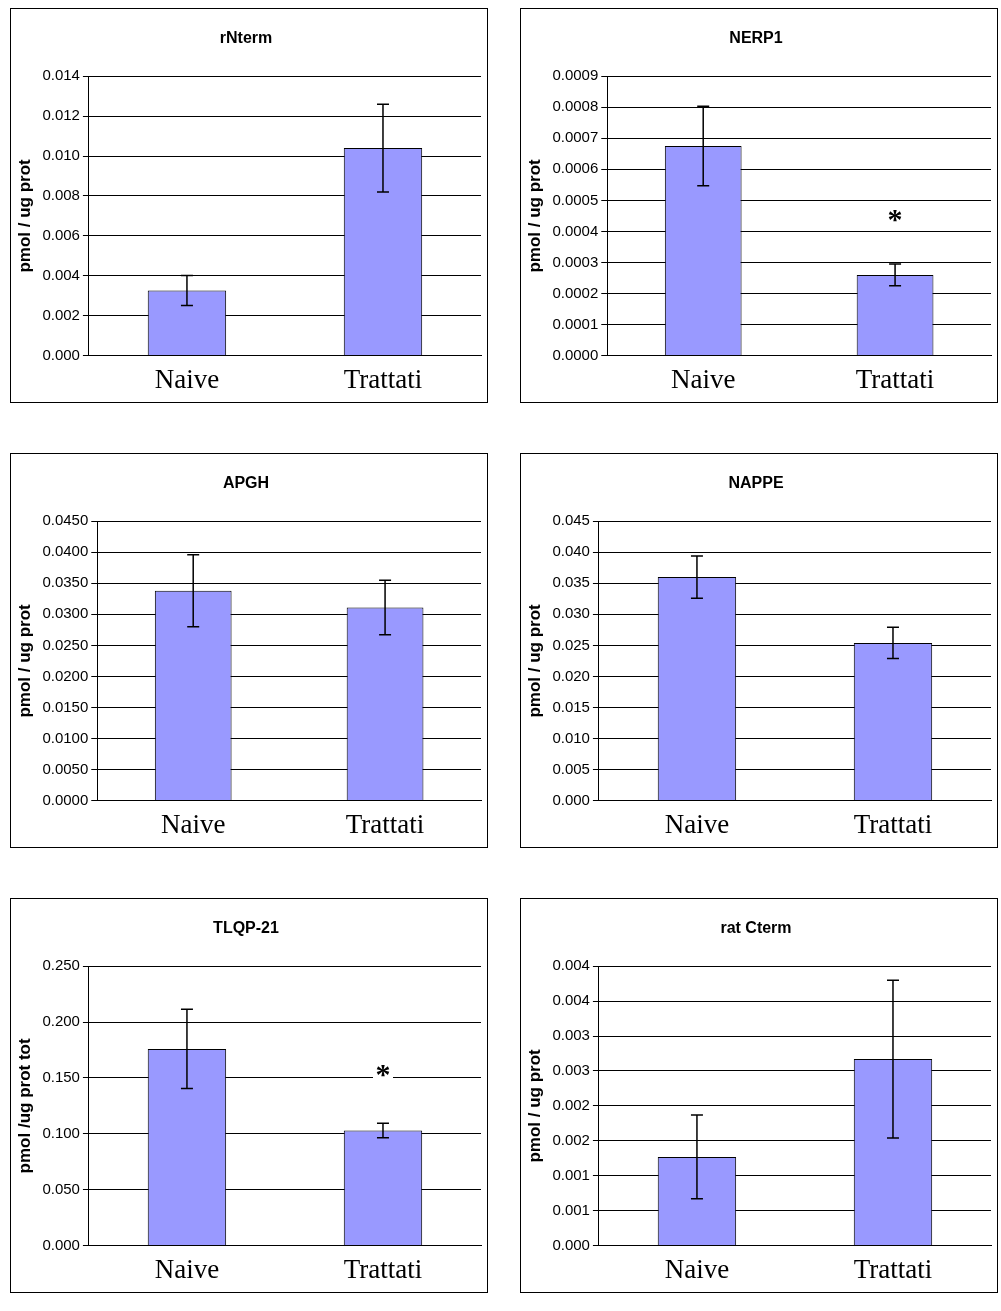  I want to click on y-tick-label: 0.025, so click(571, 644).